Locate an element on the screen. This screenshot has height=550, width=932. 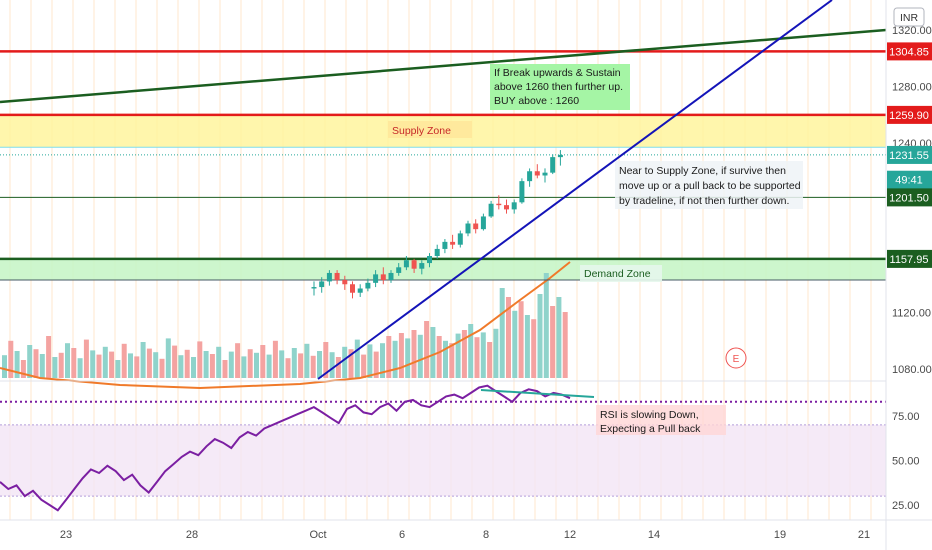
demand-zone is located at coordinates (443, 269).